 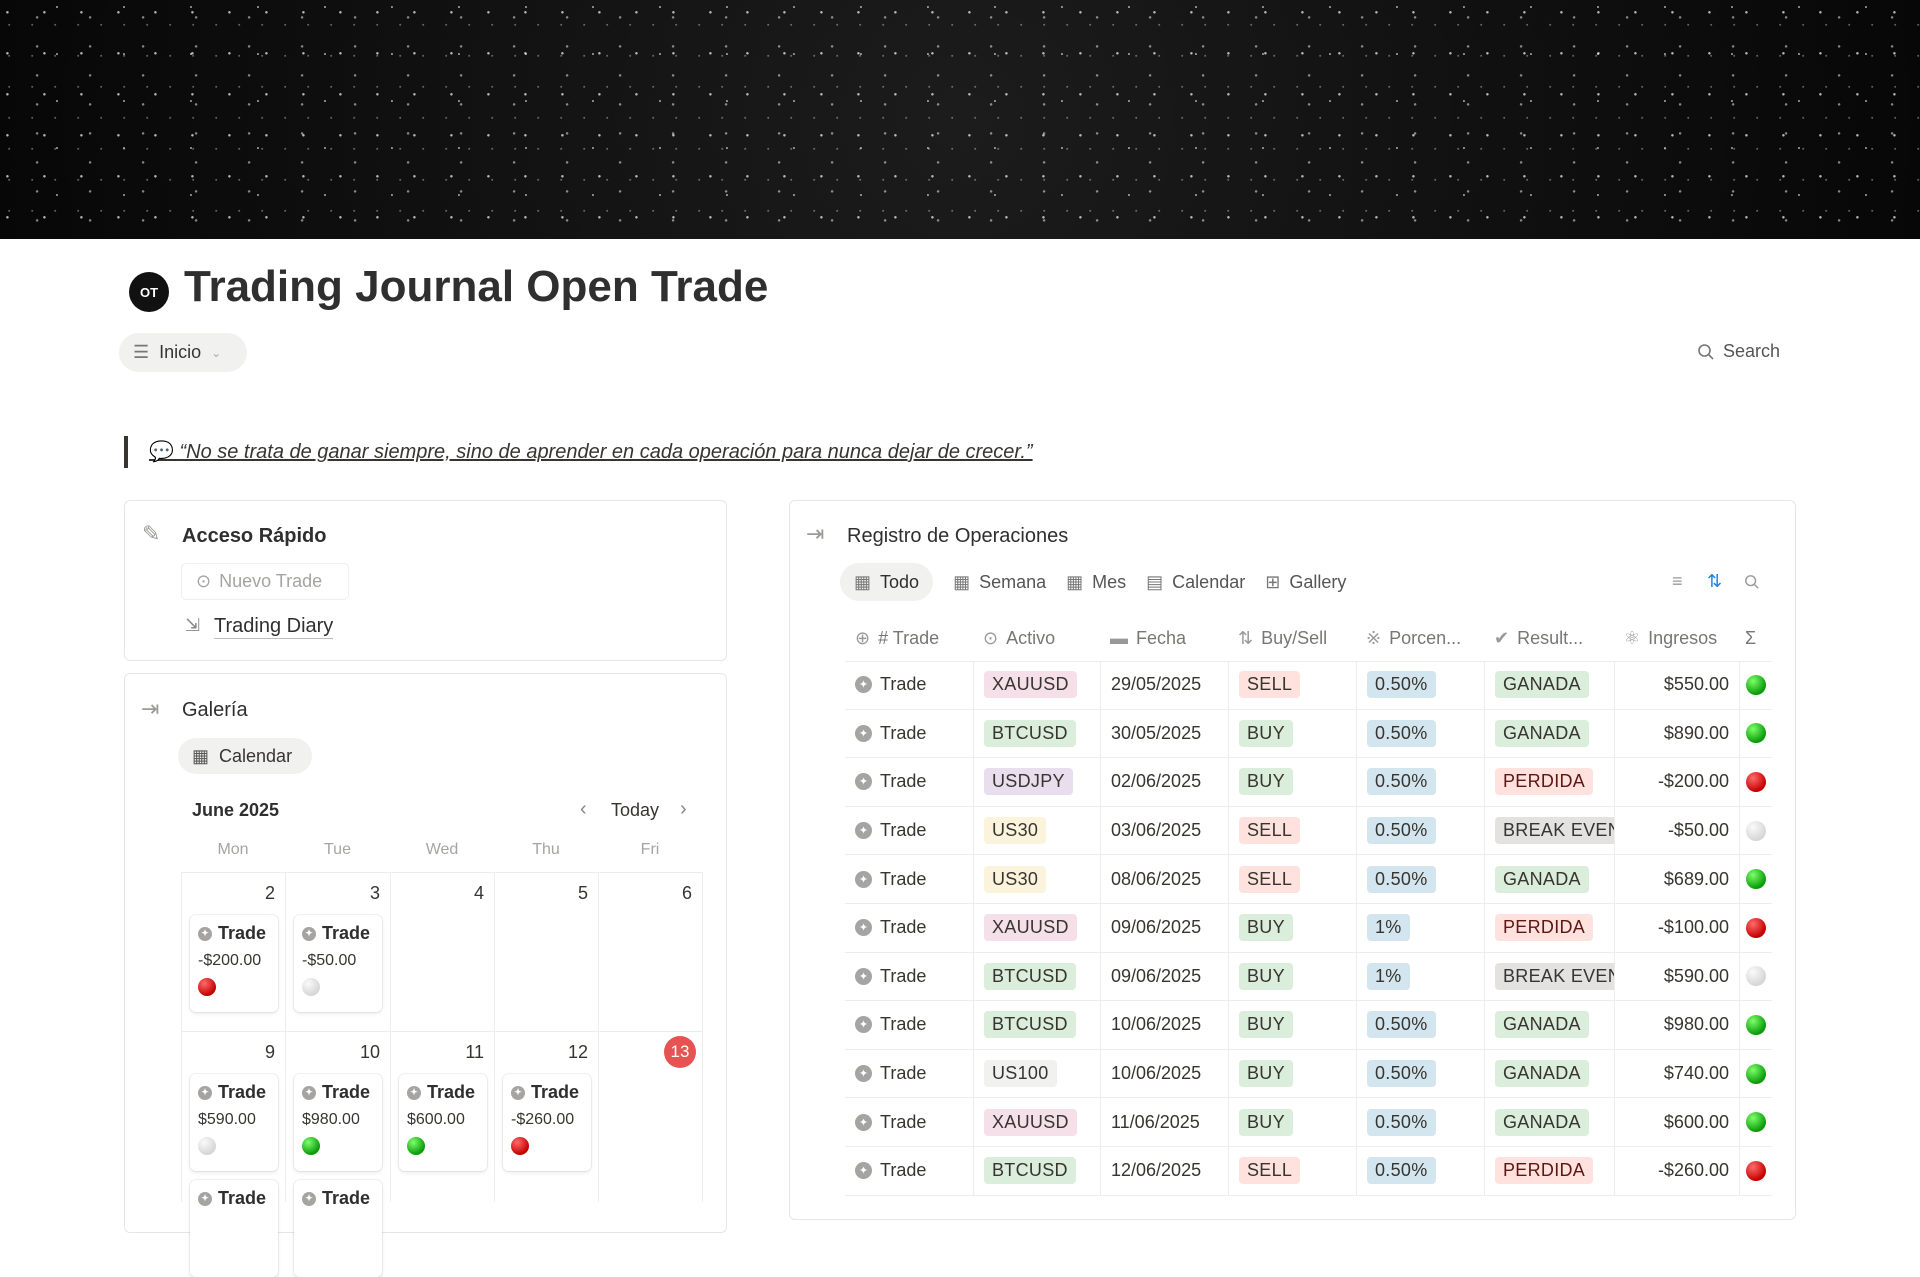 I want to click on tab-gallery: ⊞ Gallery, so click(x=1305, y=582).